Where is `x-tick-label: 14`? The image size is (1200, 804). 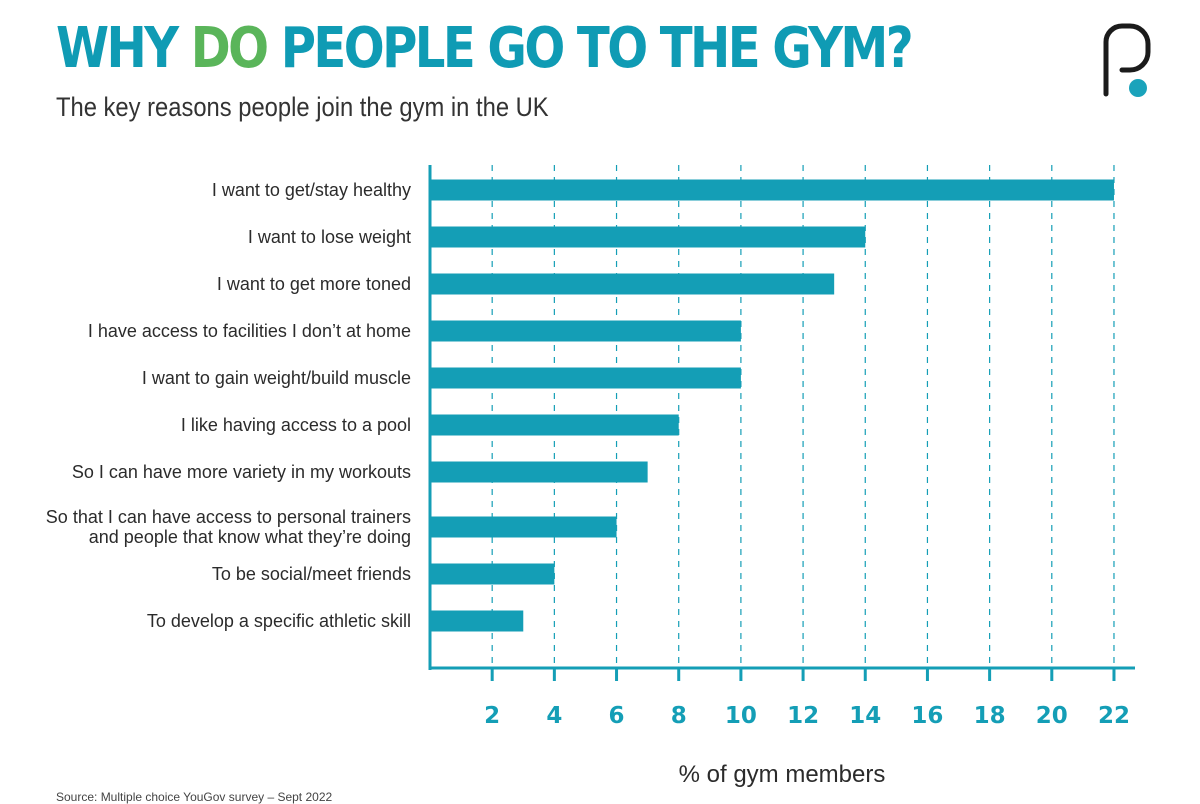 x-tick-label: 14 is located at coordinates (865, 716).